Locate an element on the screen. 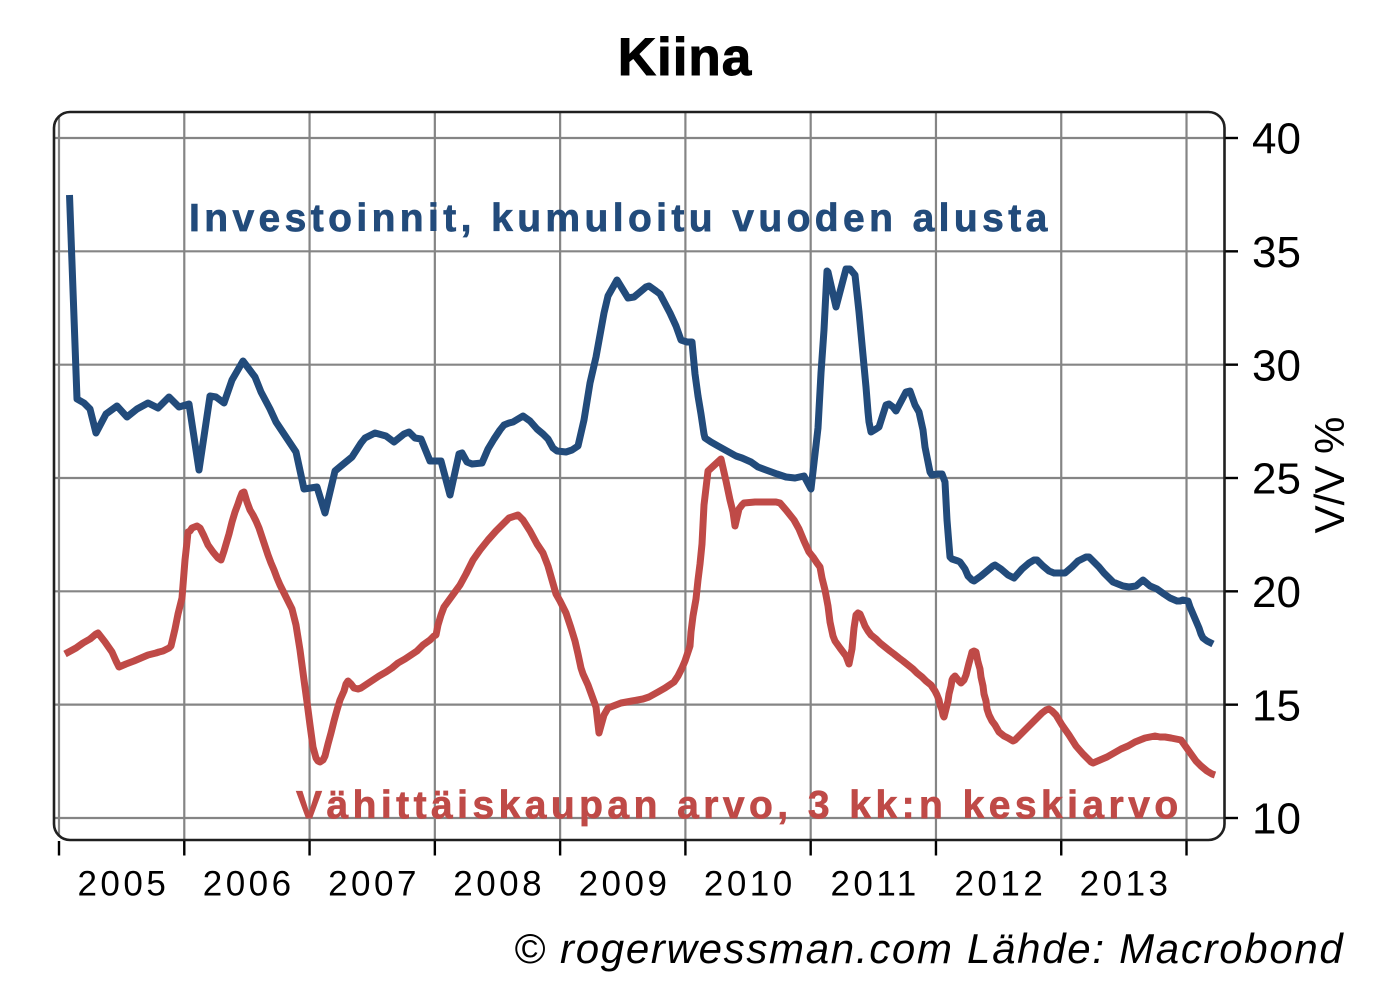 The image size is (1375, 1005). svg-text: 2010 is located at coordinates (750, 884).